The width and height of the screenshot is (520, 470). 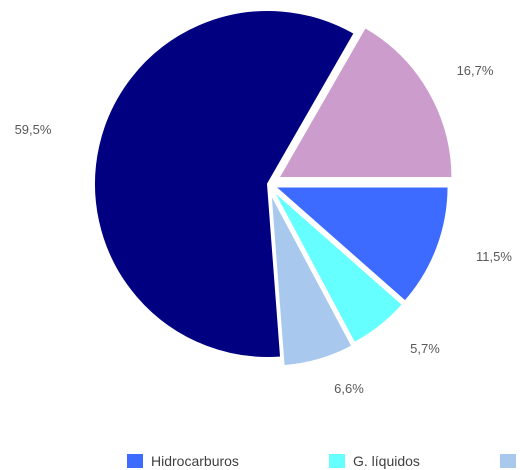 What do you see at coordinates (337, 461) in the screenshot?
I see `legend-swatch-g-liquidos` at bounding box center [337, 461].